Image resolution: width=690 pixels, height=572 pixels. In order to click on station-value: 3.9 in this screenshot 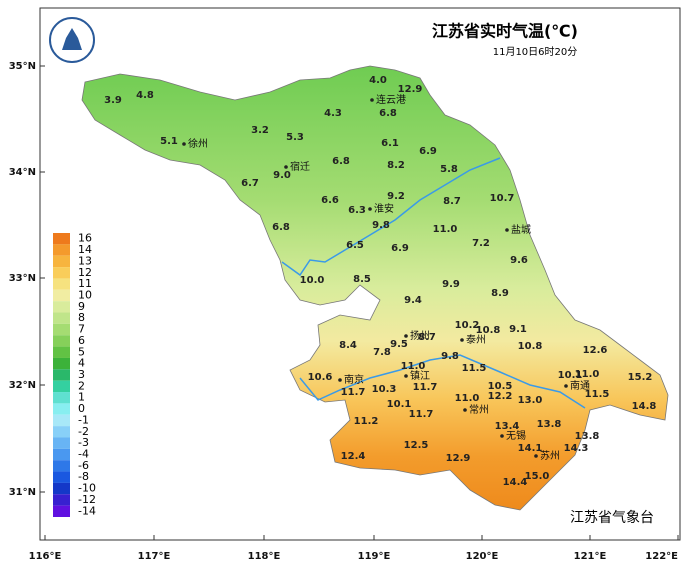, I will do `click(113, 100)`.